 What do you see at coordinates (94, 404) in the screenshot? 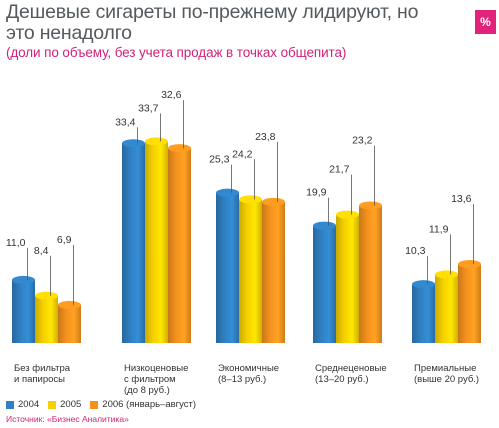
I see `legend-swatch-2006` at bounding box center [94, 404].